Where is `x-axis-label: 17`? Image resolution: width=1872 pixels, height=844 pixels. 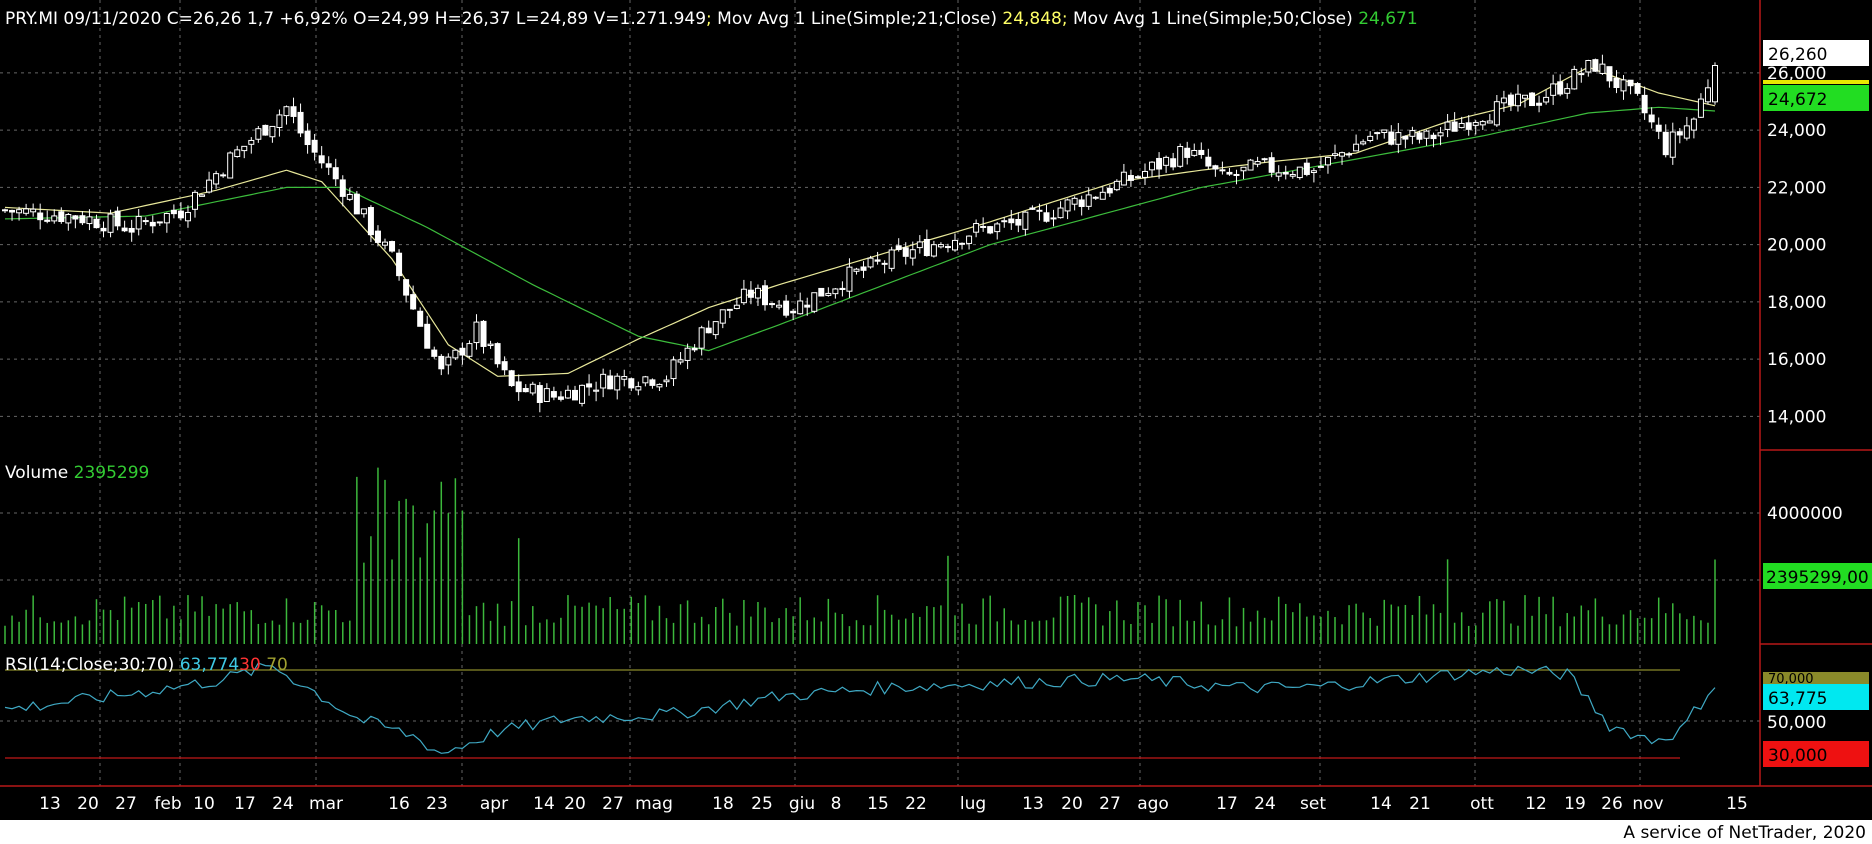
x-axis-label: 17 is located at coordinates (245, 804).